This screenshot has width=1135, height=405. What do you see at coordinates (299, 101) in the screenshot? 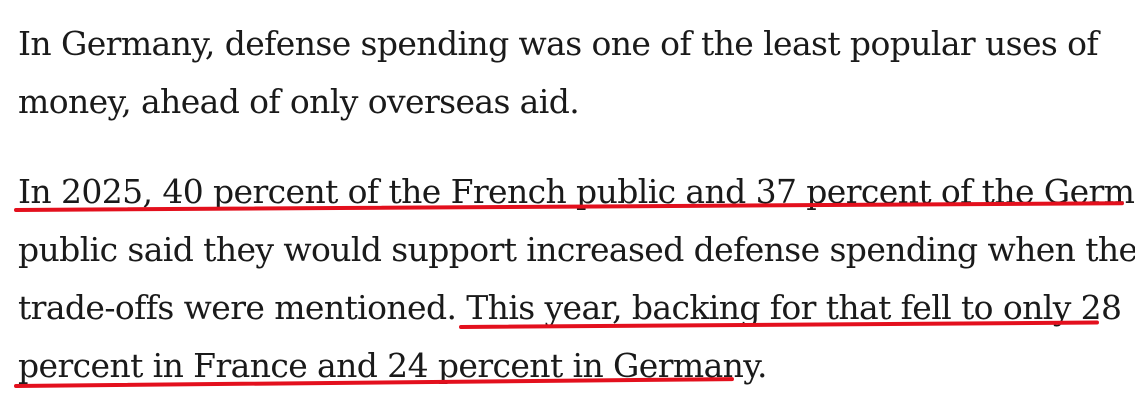
I see `paragraph-line: money, ahead of only overseas aid.` at bounding box center [299, 101].